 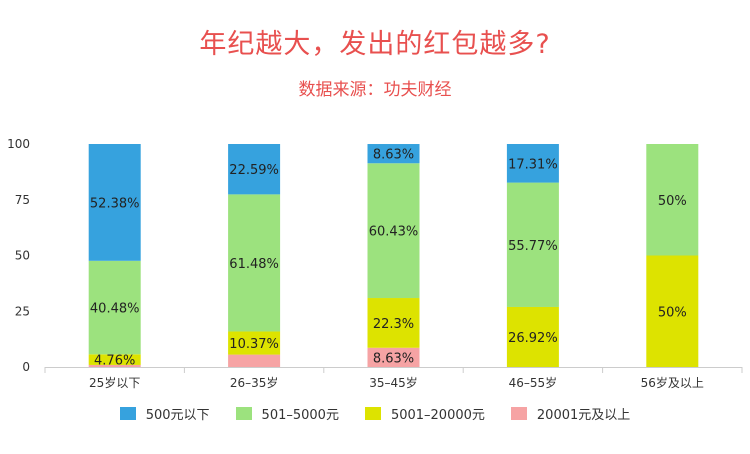 I want to click on legend-item-5001-20000: 5001–20000元, so click(x=424, y=413).